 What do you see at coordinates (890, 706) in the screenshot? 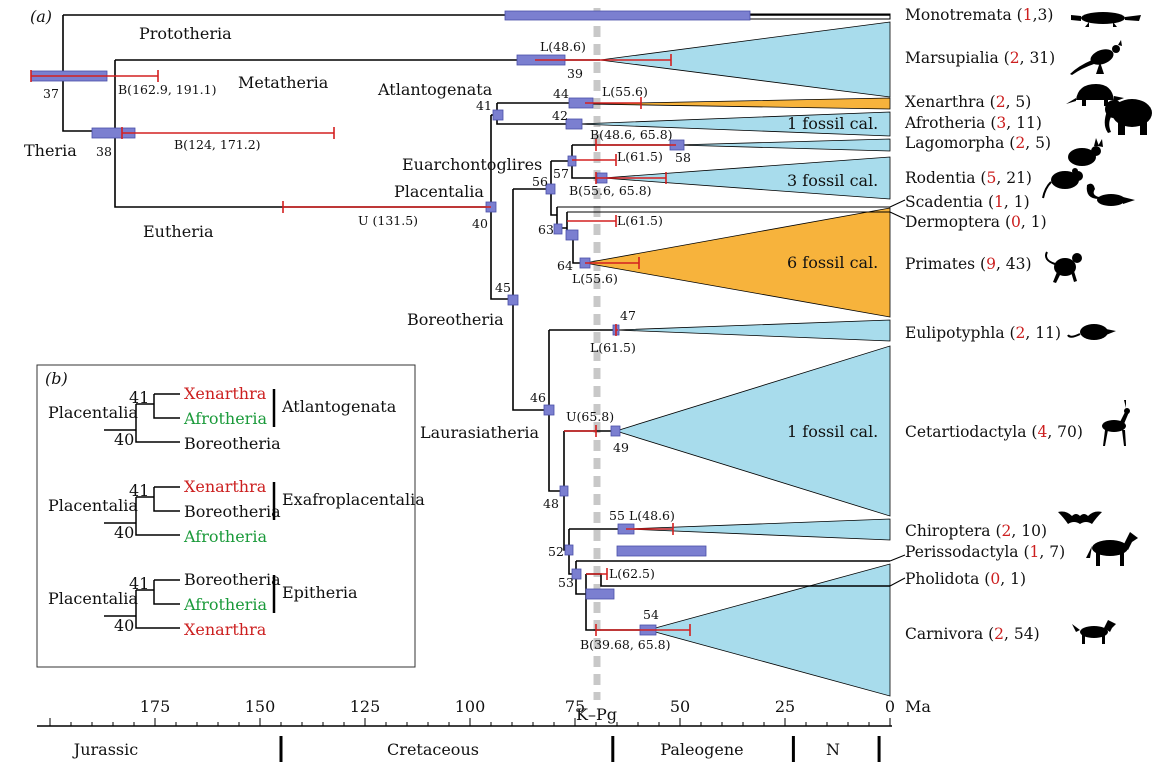
I see `axis-tick-label: 0` at bounding box center [890, 706].